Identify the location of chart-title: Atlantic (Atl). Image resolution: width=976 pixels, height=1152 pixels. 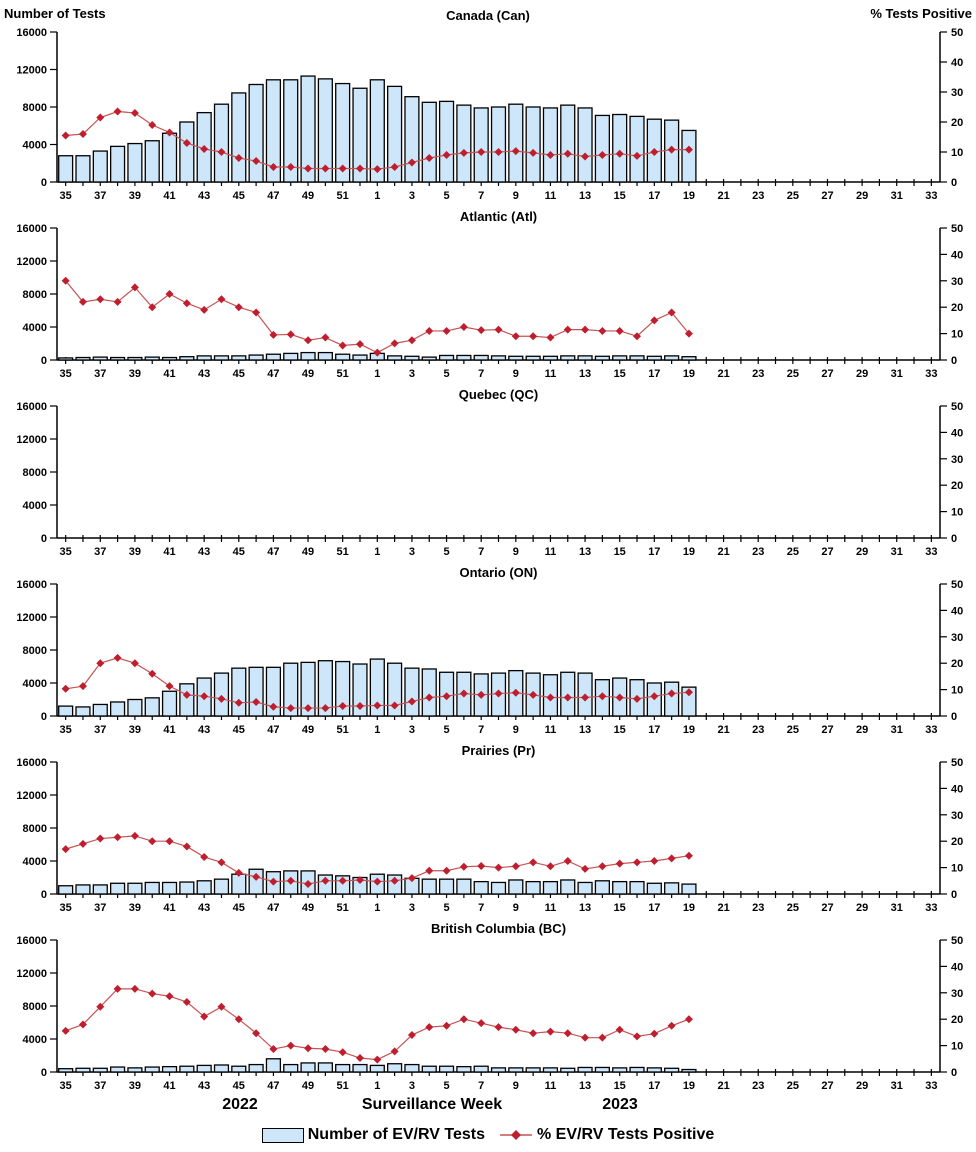
(498, 216).